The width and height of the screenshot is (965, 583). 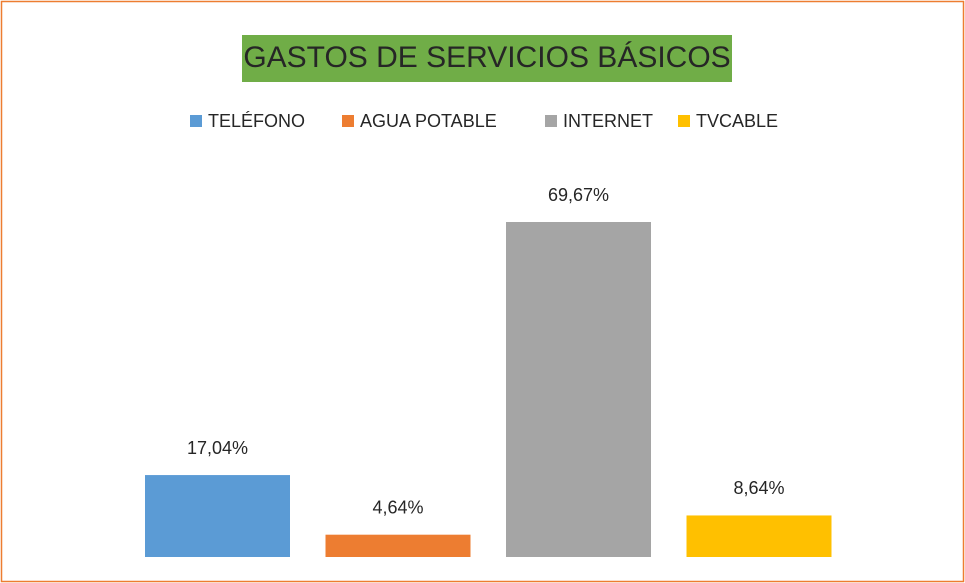 What do you see at coordinates (608, 121) in the screenshot?
I see `legend-label: INTERNET` at bounding box center [608, 121].